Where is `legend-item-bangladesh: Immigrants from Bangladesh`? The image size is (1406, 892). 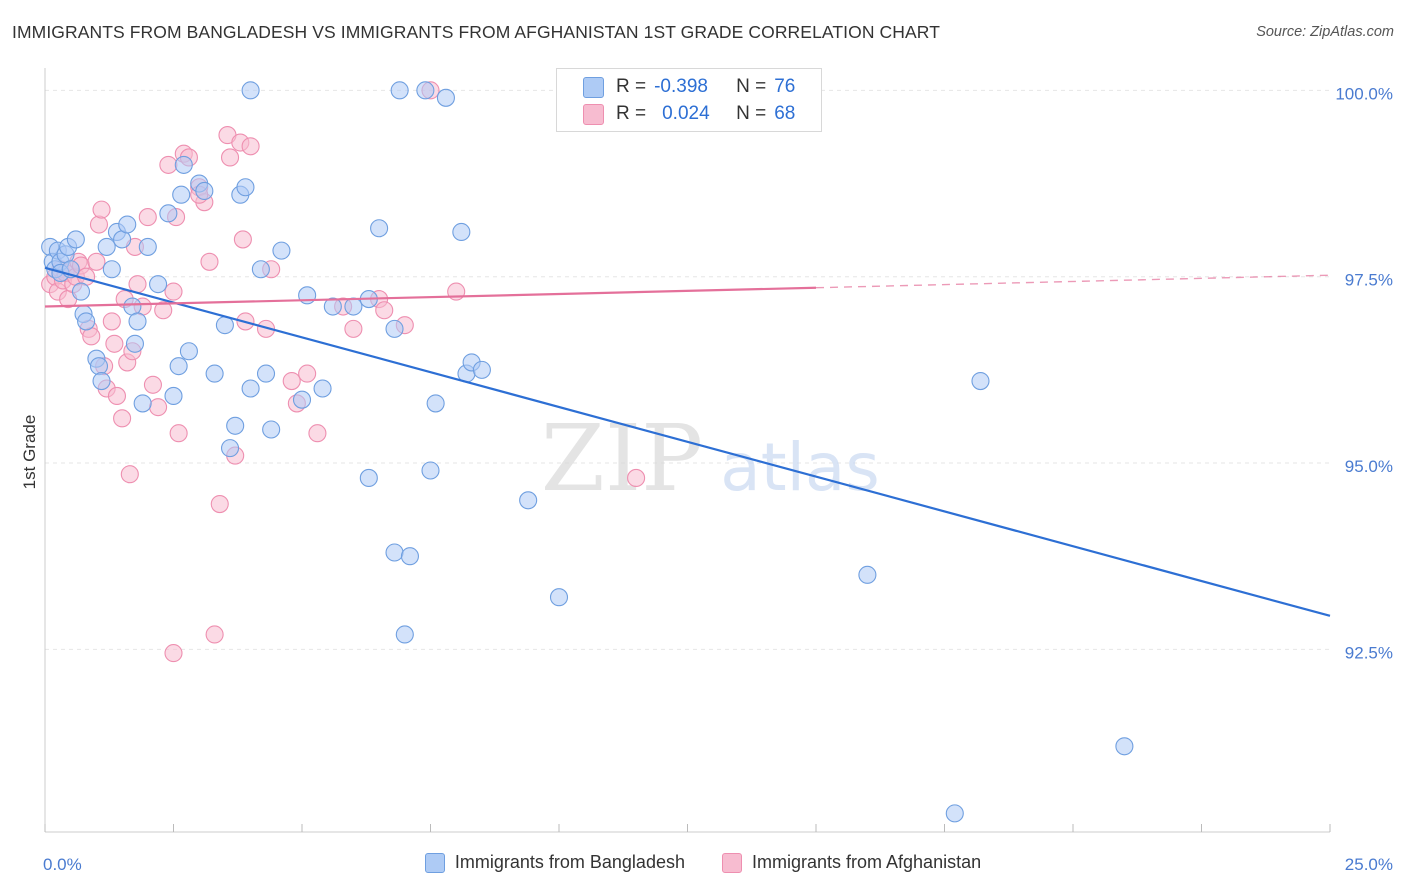
legend-item-bangladesh: Immigrants from Bangladesh is located at coordinates (554, 862).